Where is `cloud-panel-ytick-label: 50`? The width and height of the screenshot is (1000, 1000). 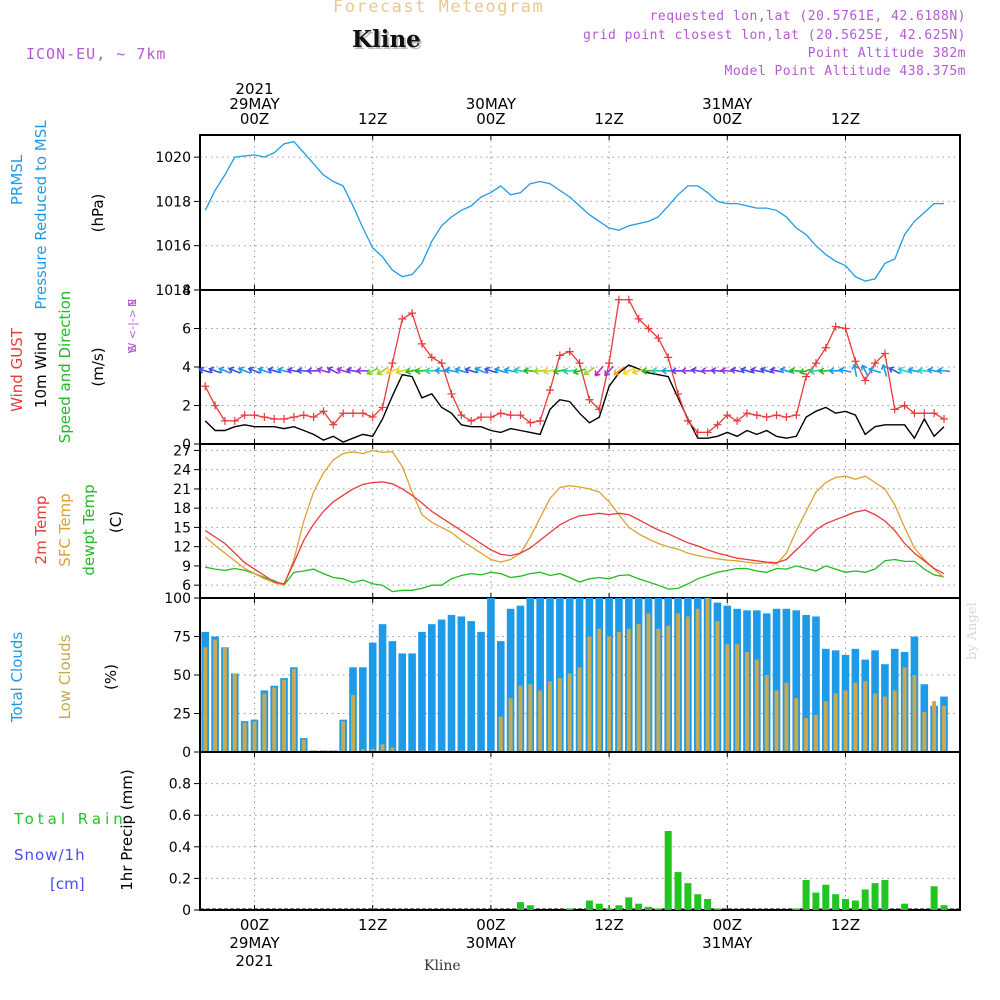 cloud-panel-ytick-label: 50 is located at coordinates (182, 676).